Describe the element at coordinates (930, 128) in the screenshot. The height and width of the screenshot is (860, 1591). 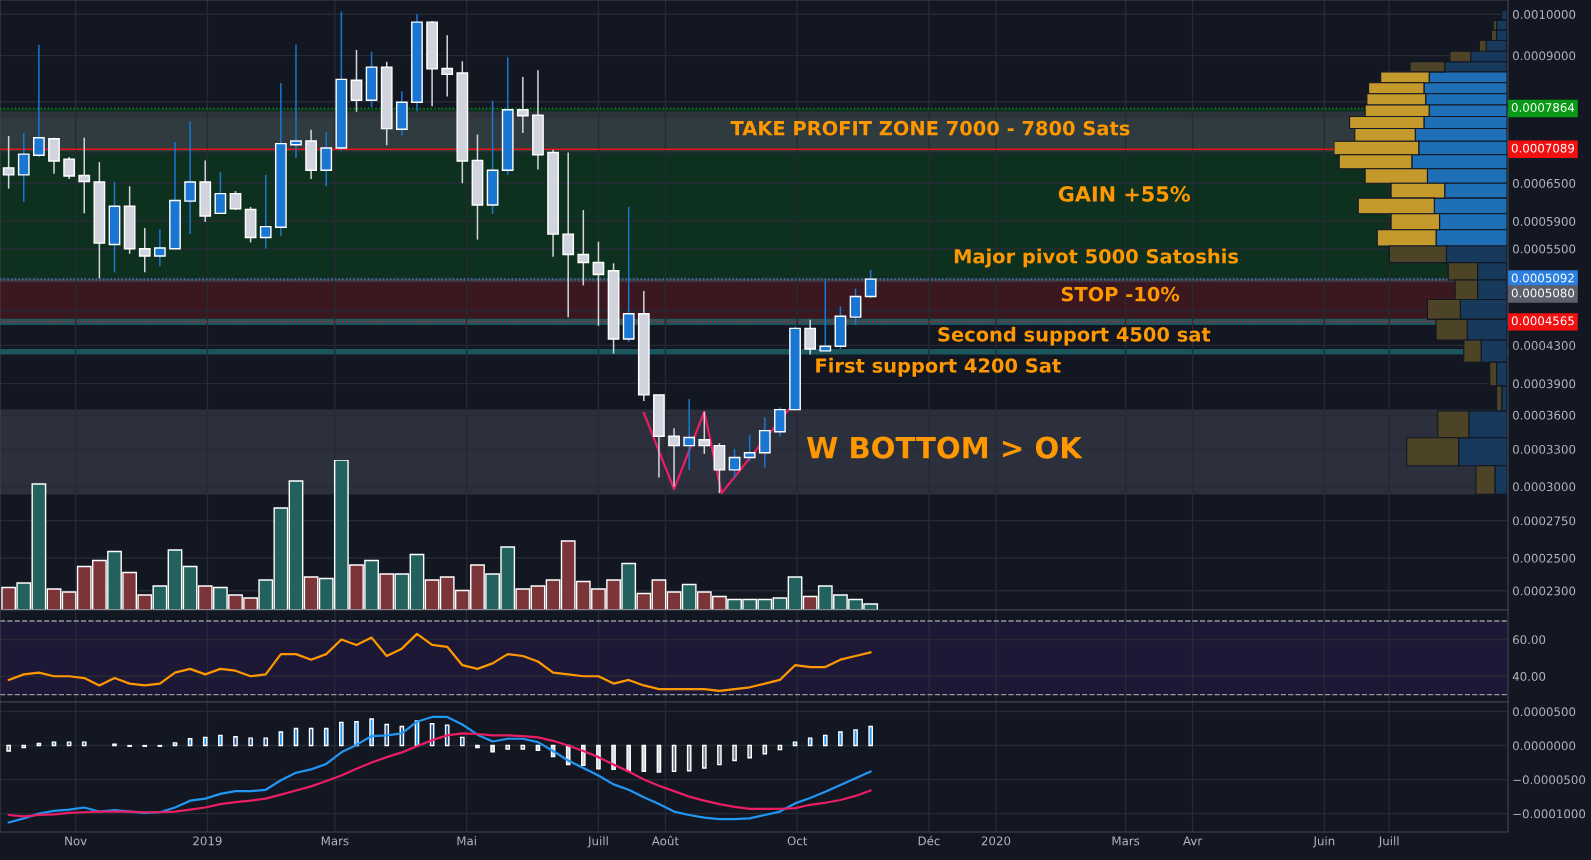
I see `annotation: TAKE PROFIT ZONE 7000 - 7800 Sats` at that location.